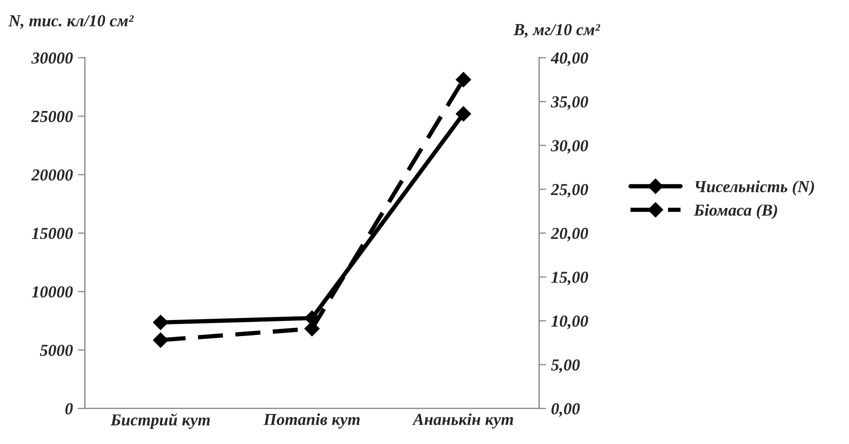  Describe the element at coordinates (52, 234) in the screenshot. I see `y-tick-label: 15000` at that location.